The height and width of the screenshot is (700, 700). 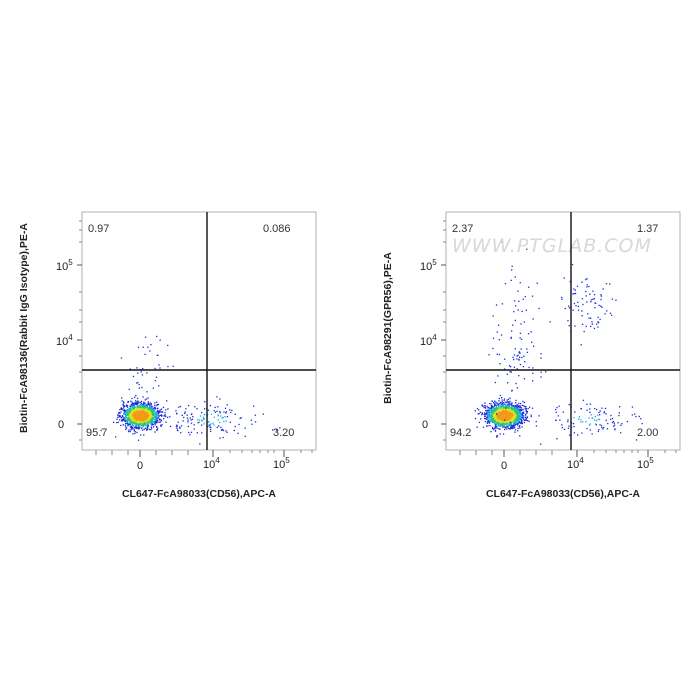 What do you see at coordinates (98, 229) in the screenshot?
I see `quadrant-top-left-percent: 0.97` at bounding box center [98, 229].